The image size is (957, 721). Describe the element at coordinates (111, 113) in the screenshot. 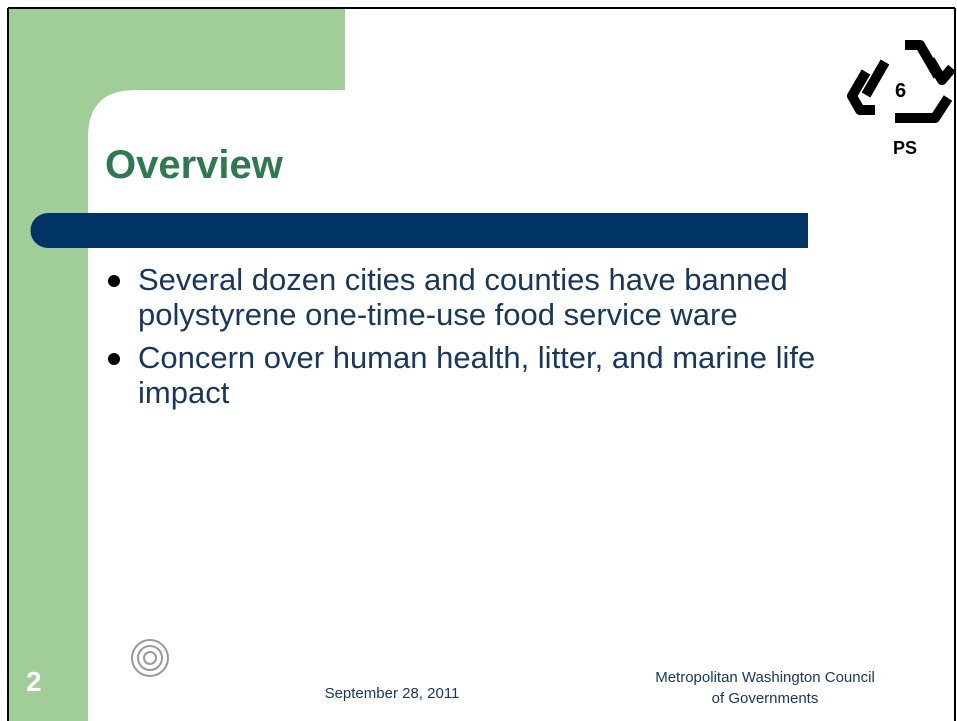

I see `corner` at that location.